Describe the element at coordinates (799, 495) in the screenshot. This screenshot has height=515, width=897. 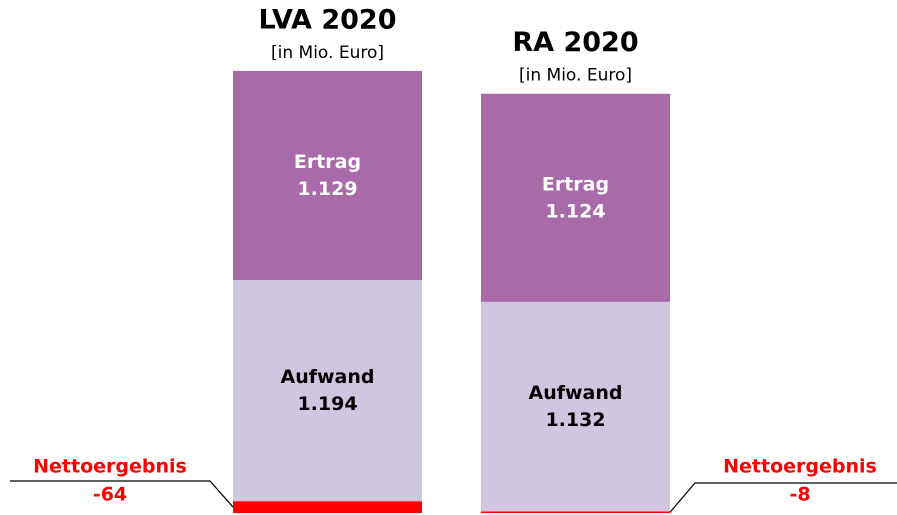
I see `net-value: -8` at that location.